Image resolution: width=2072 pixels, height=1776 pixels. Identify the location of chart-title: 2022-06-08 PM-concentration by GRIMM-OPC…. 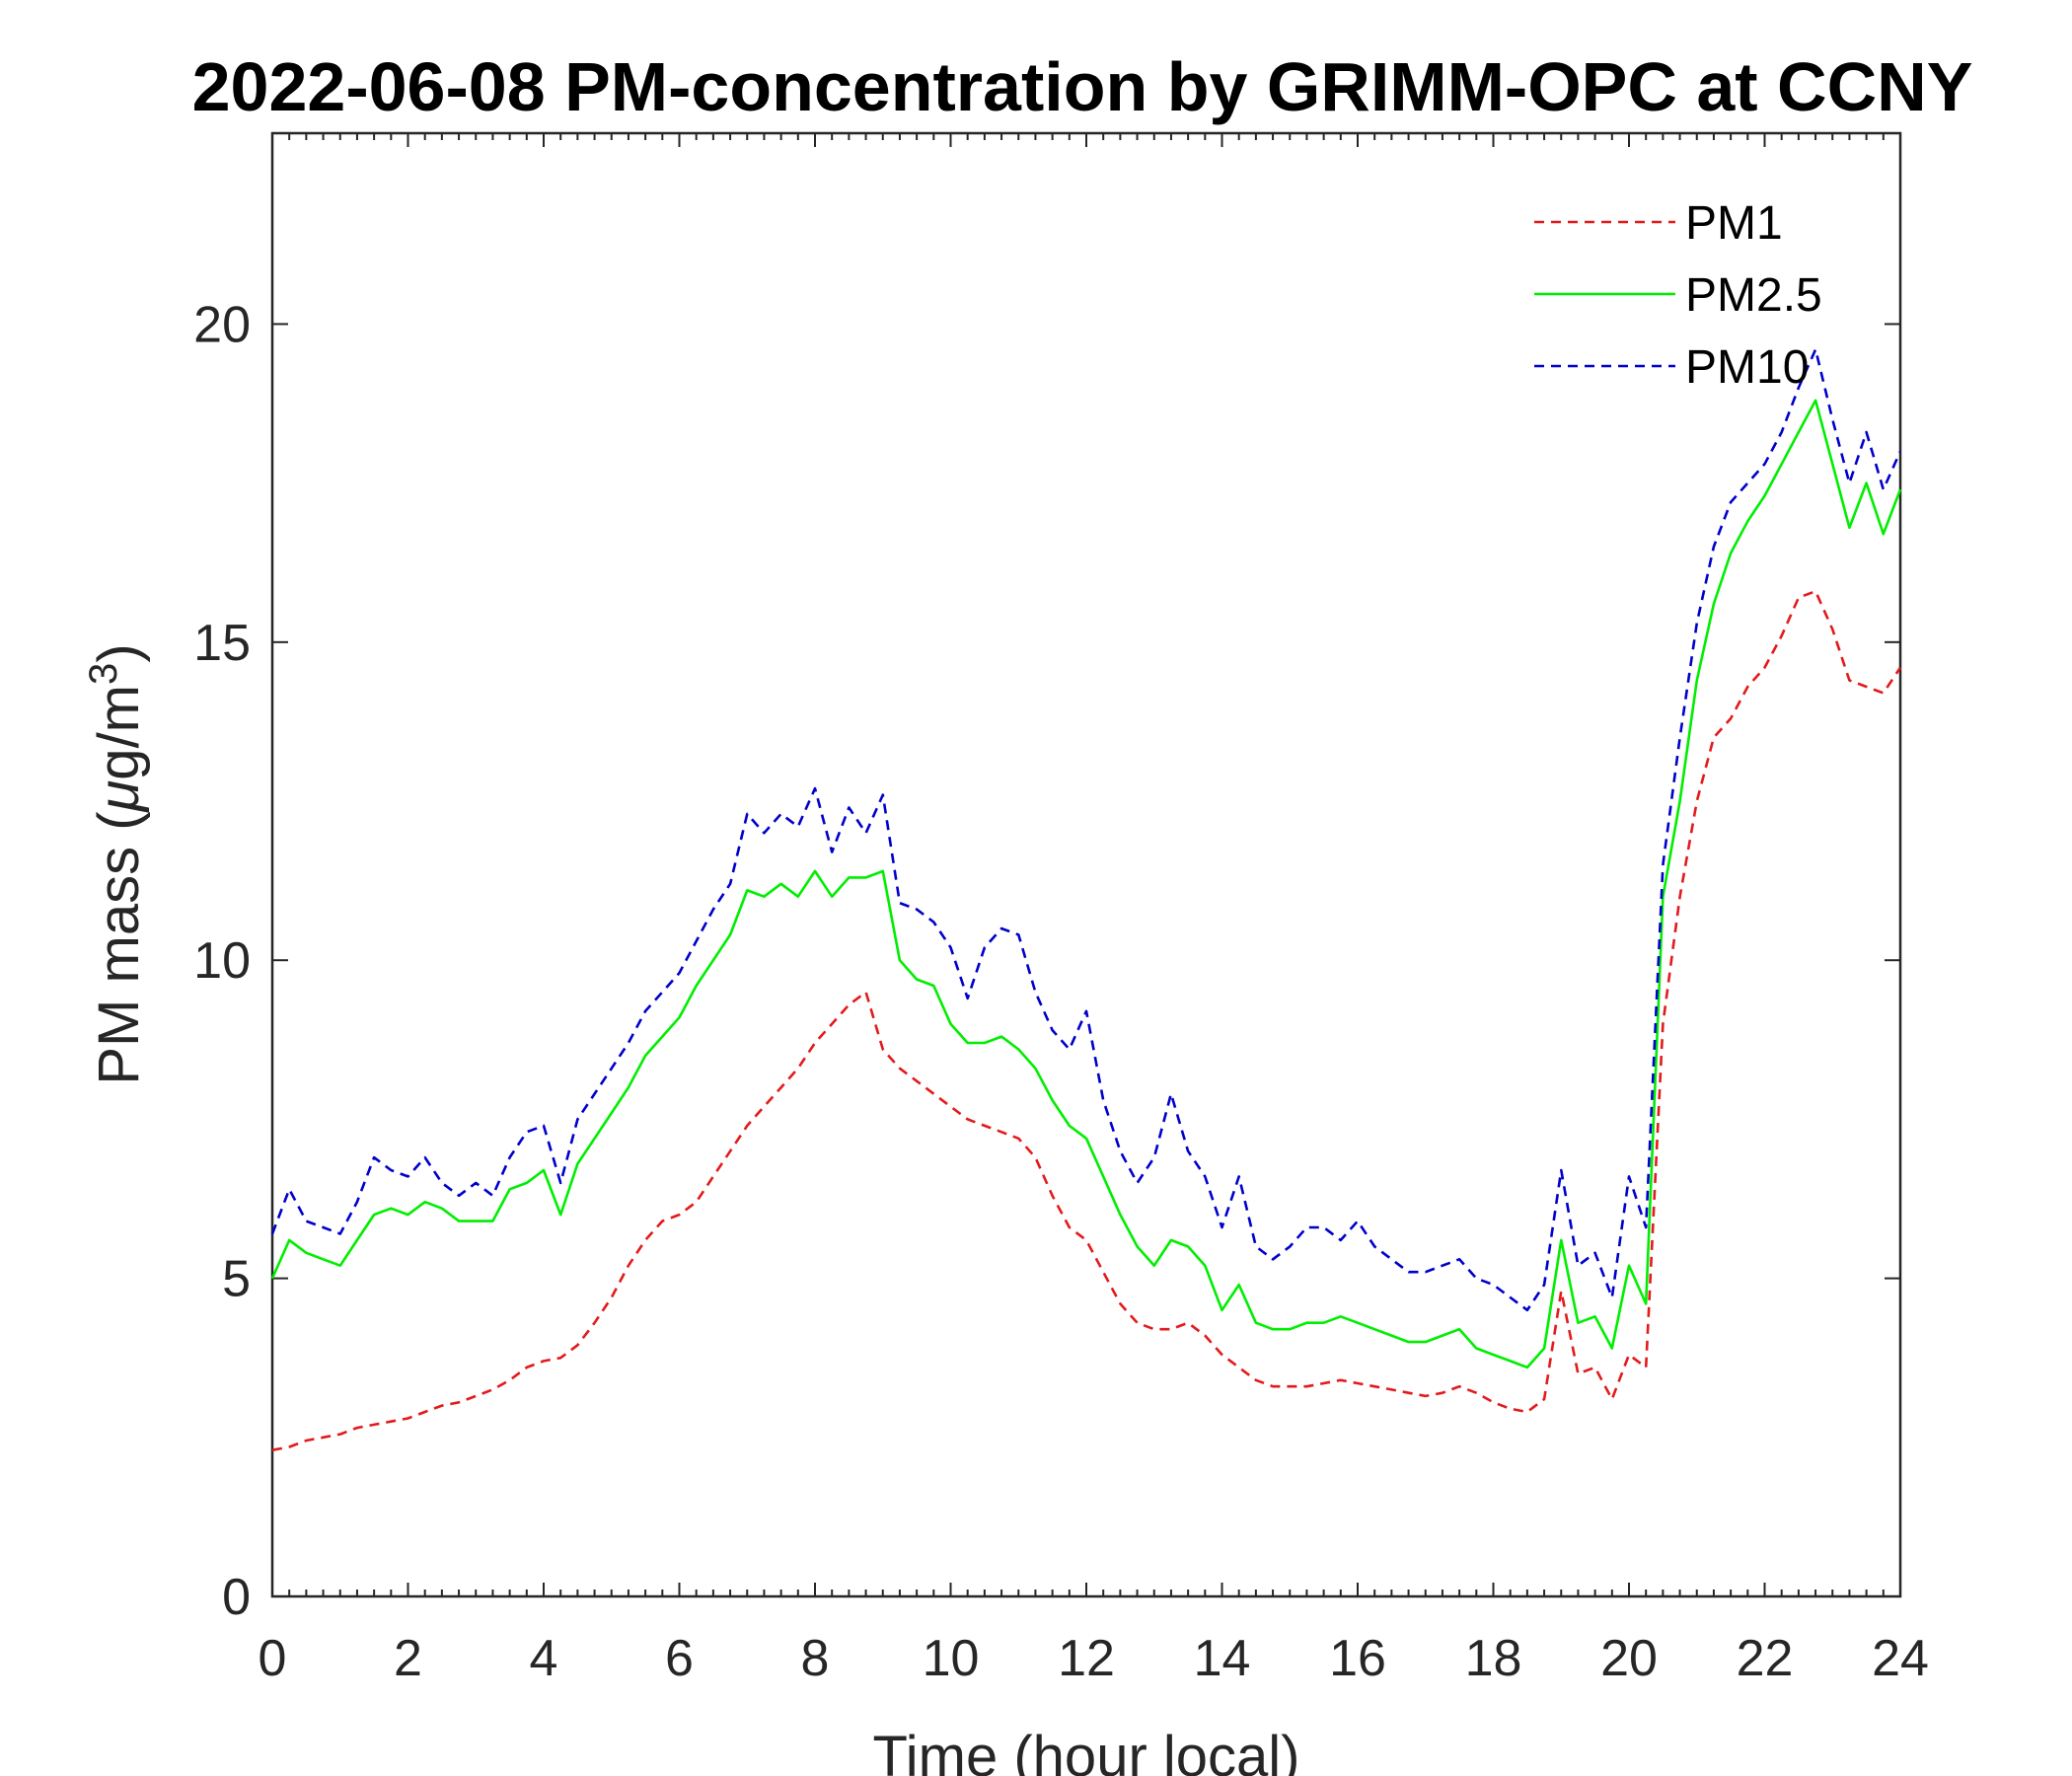
(1083, 86).